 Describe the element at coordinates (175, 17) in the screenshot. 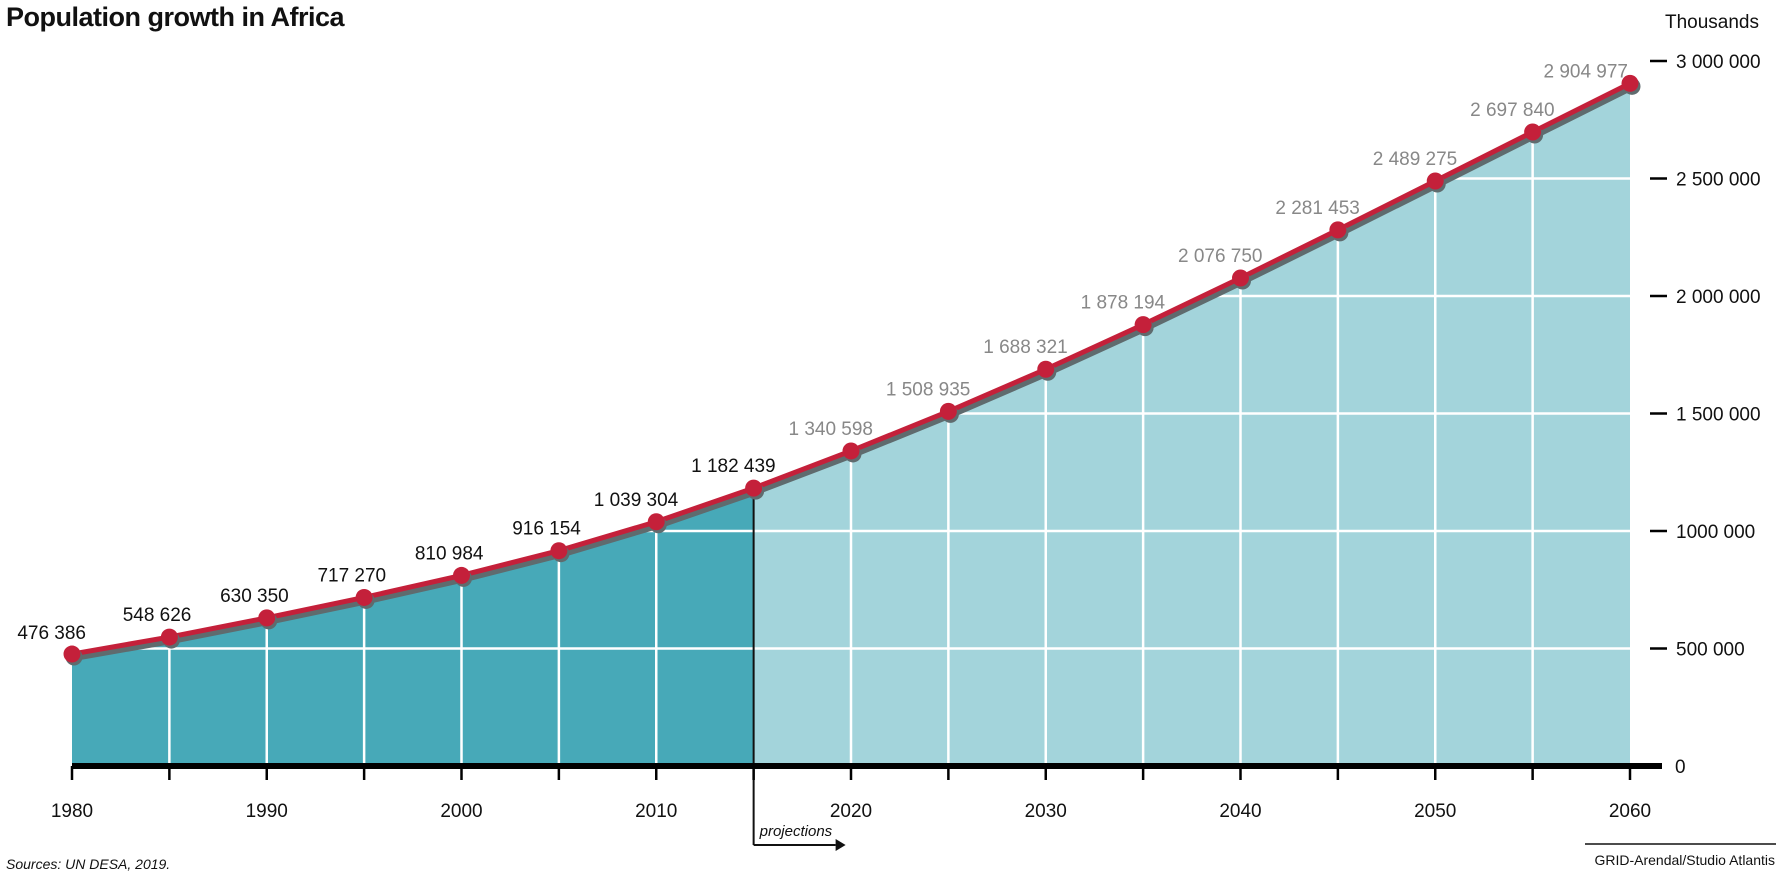

I see `chart-title: Population growth in Africa` at that location.